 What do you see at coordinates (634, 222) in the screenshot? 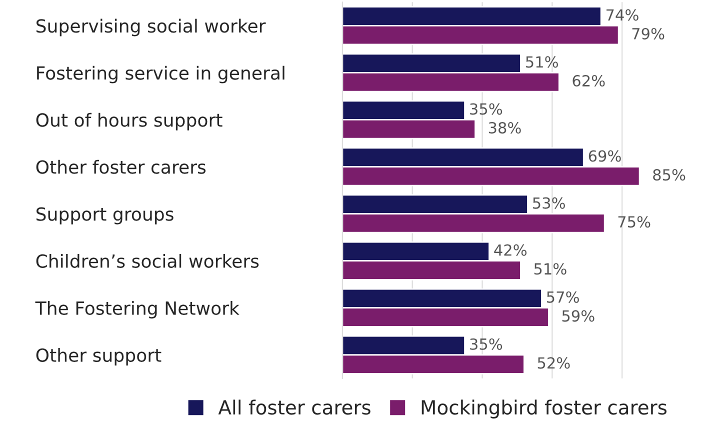
I see `data-label: 75%` at bounding box center [634, 222].